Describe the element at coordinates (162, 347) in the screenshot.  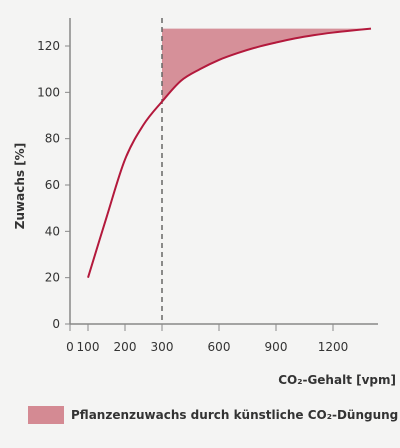
I see `x-tick-label: 300` at that location.